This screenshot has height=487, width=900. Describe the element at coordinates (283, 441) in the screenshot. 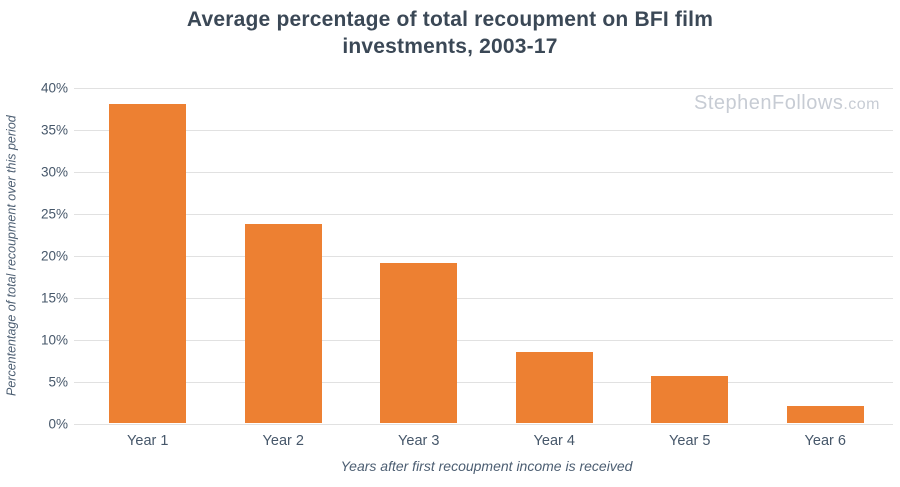

I see `x-tick-label-year-2: Year 2` at that location.